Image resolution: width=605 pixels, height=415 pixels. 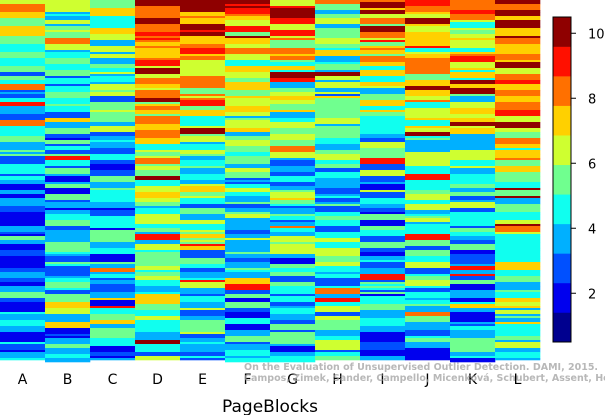 I want to click on x-tick-label-H: H, so click(x=337, y=380).